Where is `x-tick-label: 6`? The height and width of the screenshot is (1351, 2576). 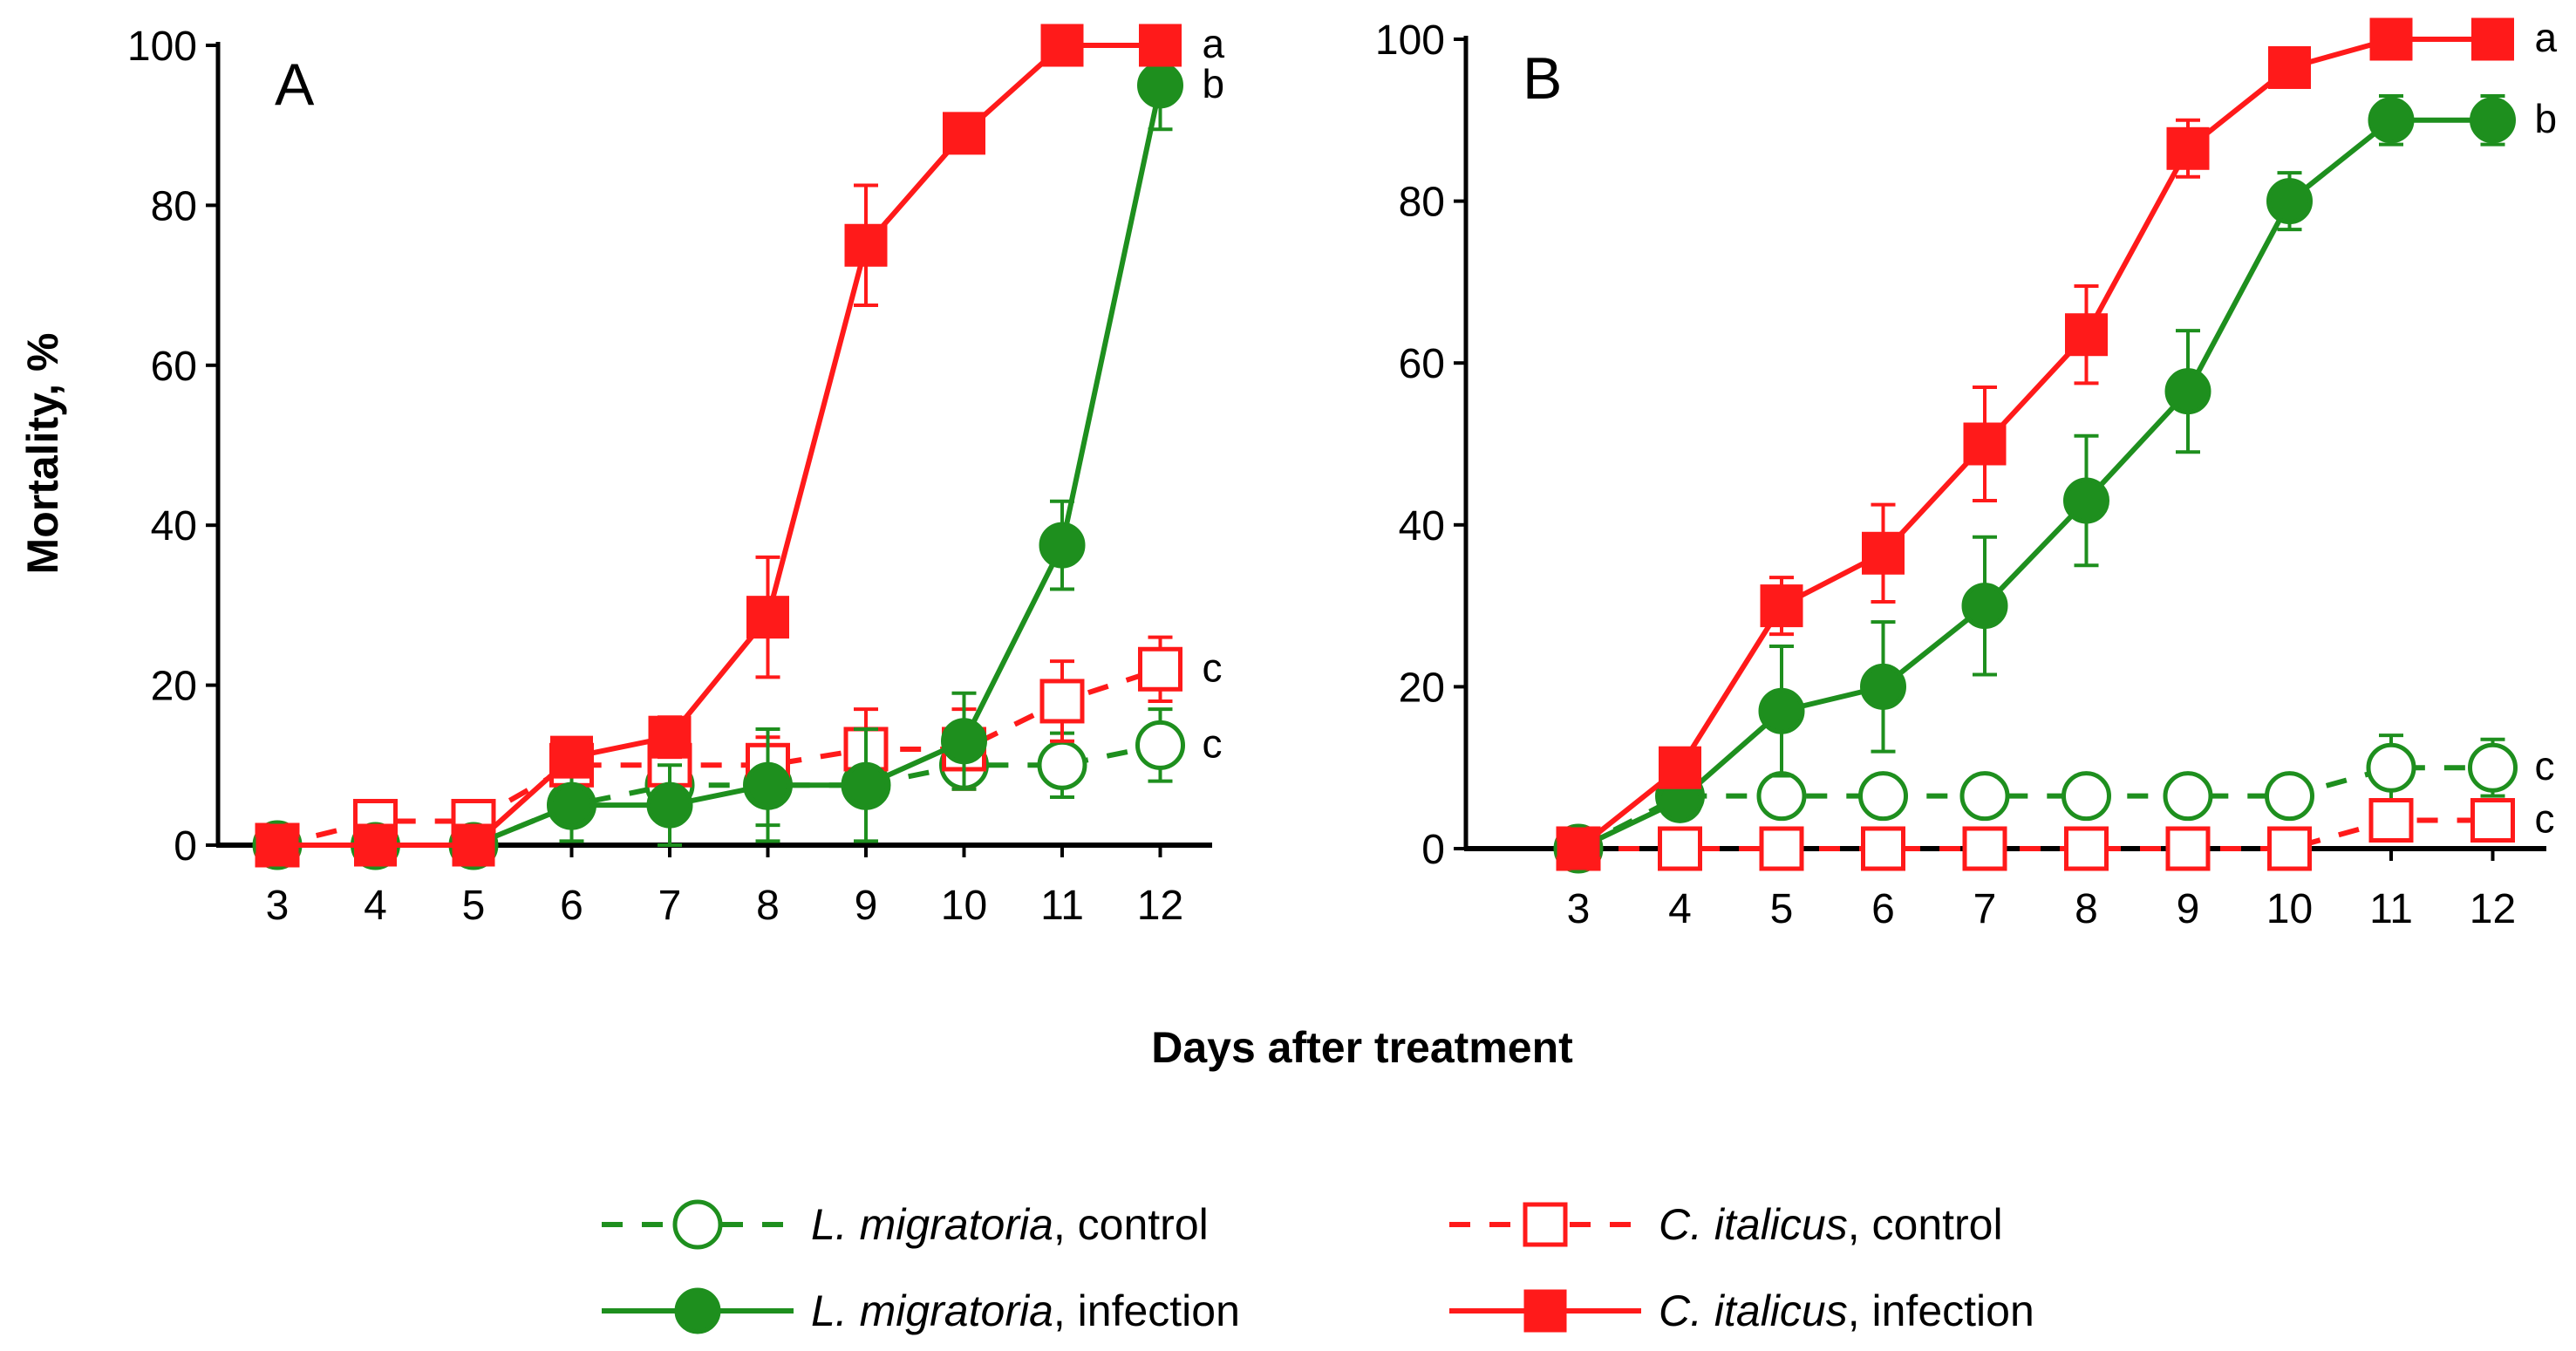 x-tick-label: 6 is located at coordinates (1883, 909).